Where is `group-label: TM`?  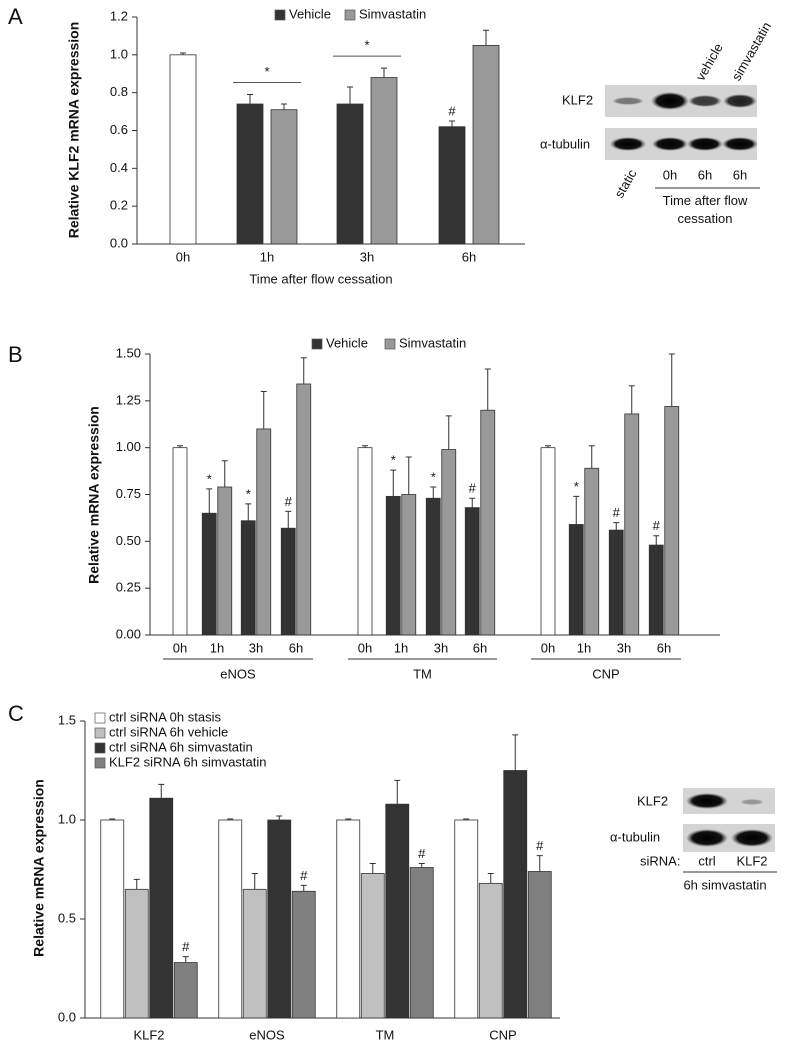 group-label: TM is located at coordinates (422, 673).